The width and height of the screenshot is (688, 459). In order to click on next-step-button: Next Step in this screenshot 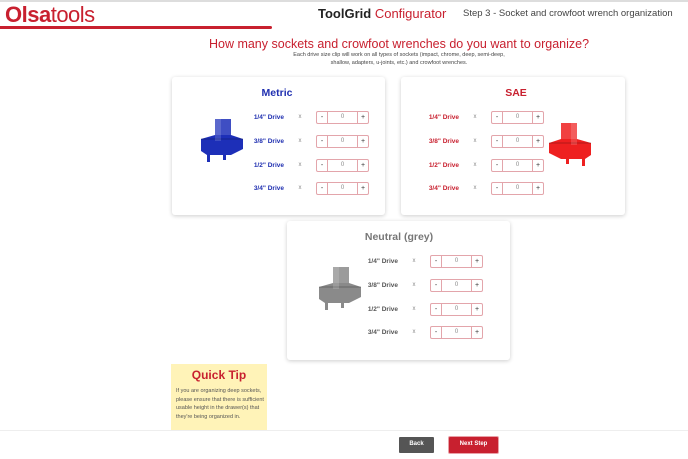, I will do `click(473, 445)`.